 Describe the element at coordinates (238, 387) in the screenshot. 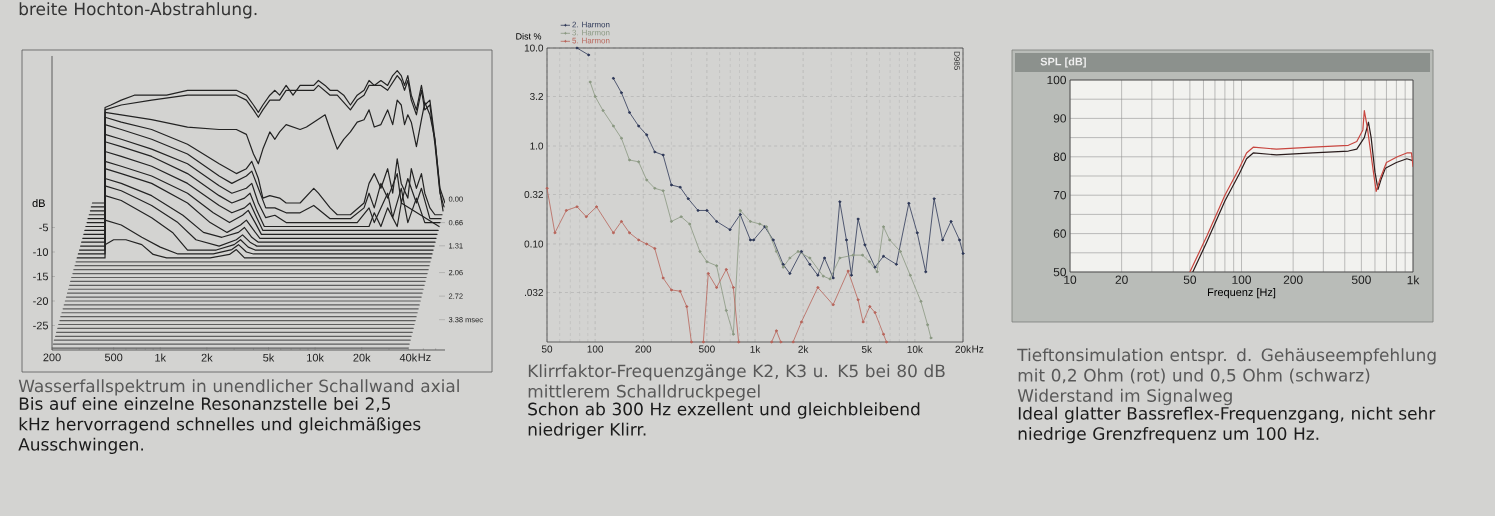

I see `text: Wasserfallspektrum in unendlicher Schallwand axial` at that location.